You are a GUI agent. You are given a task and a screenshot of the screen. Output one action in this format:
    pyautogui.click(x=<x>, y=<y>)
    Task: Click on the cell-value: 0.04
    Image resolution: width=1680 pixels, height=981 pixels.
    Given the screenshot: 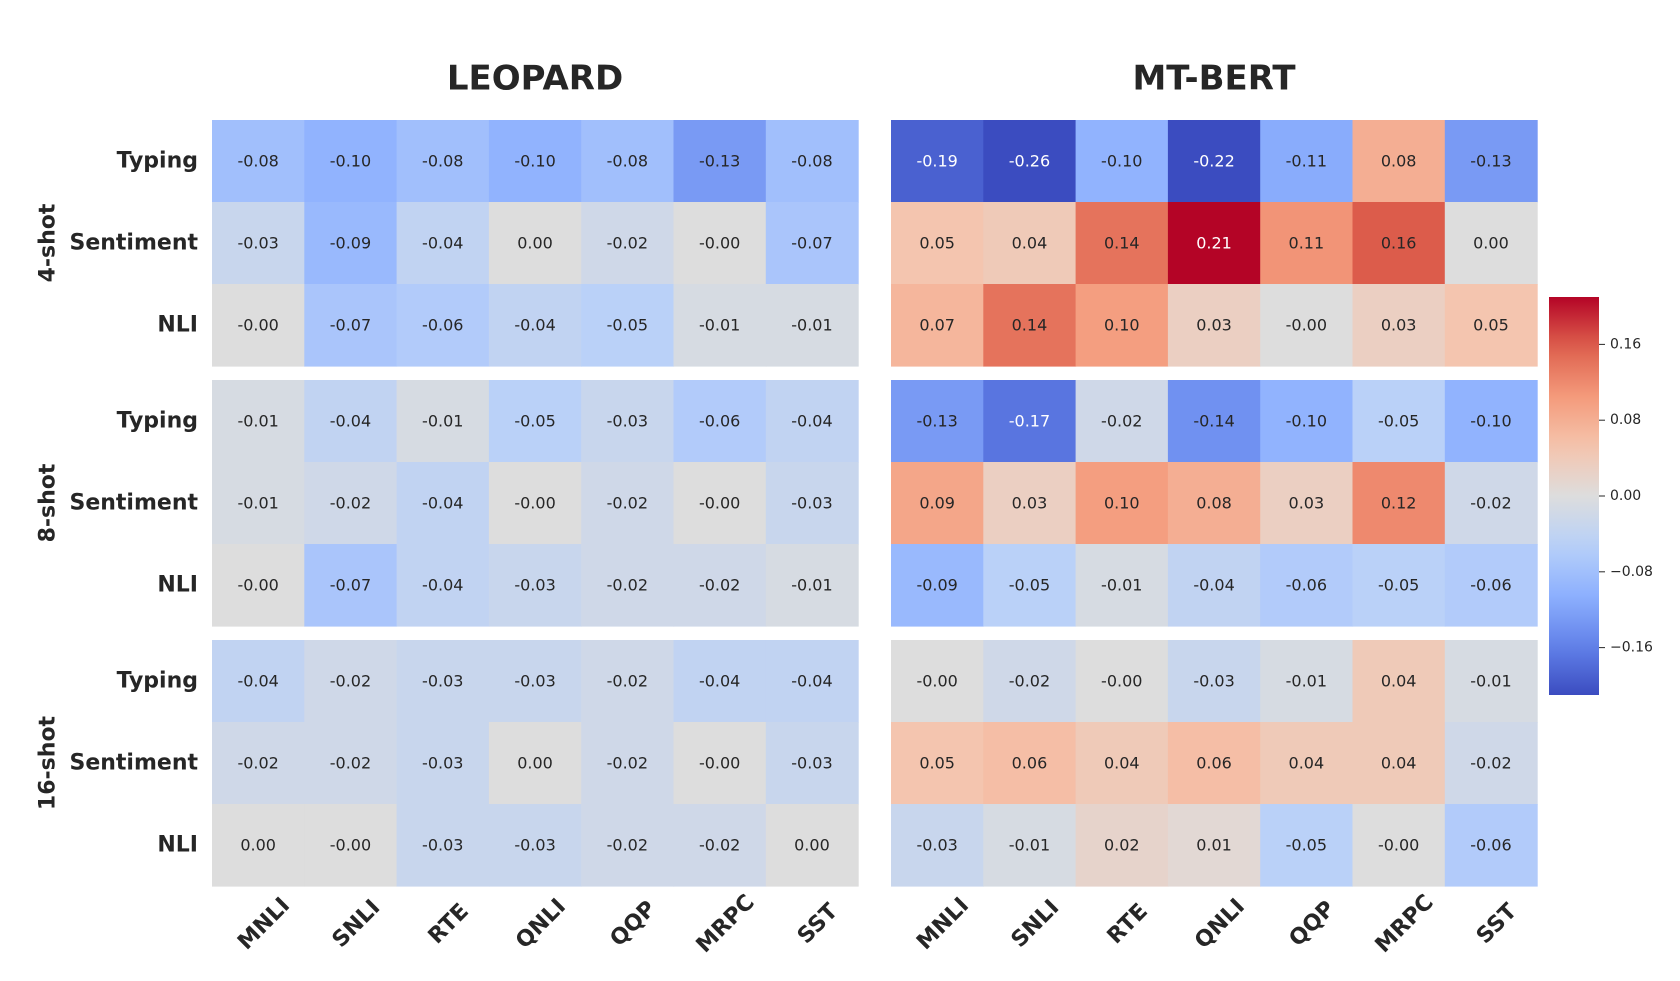 What is the action you would take?
    pyautogui.click(x=1122, y=763)
    